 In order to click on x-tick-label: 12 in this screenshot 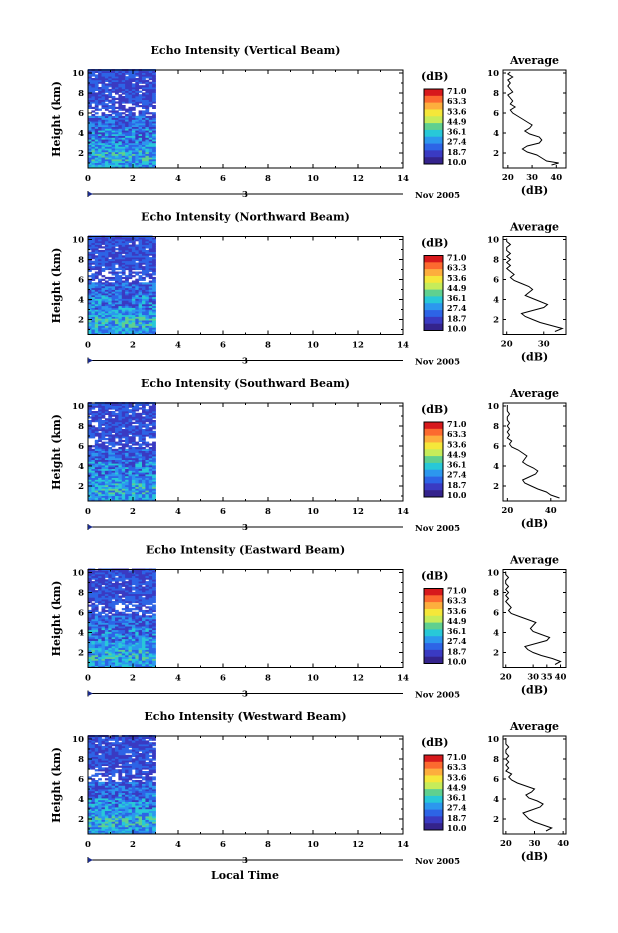, I will do `click(358, 179)`.